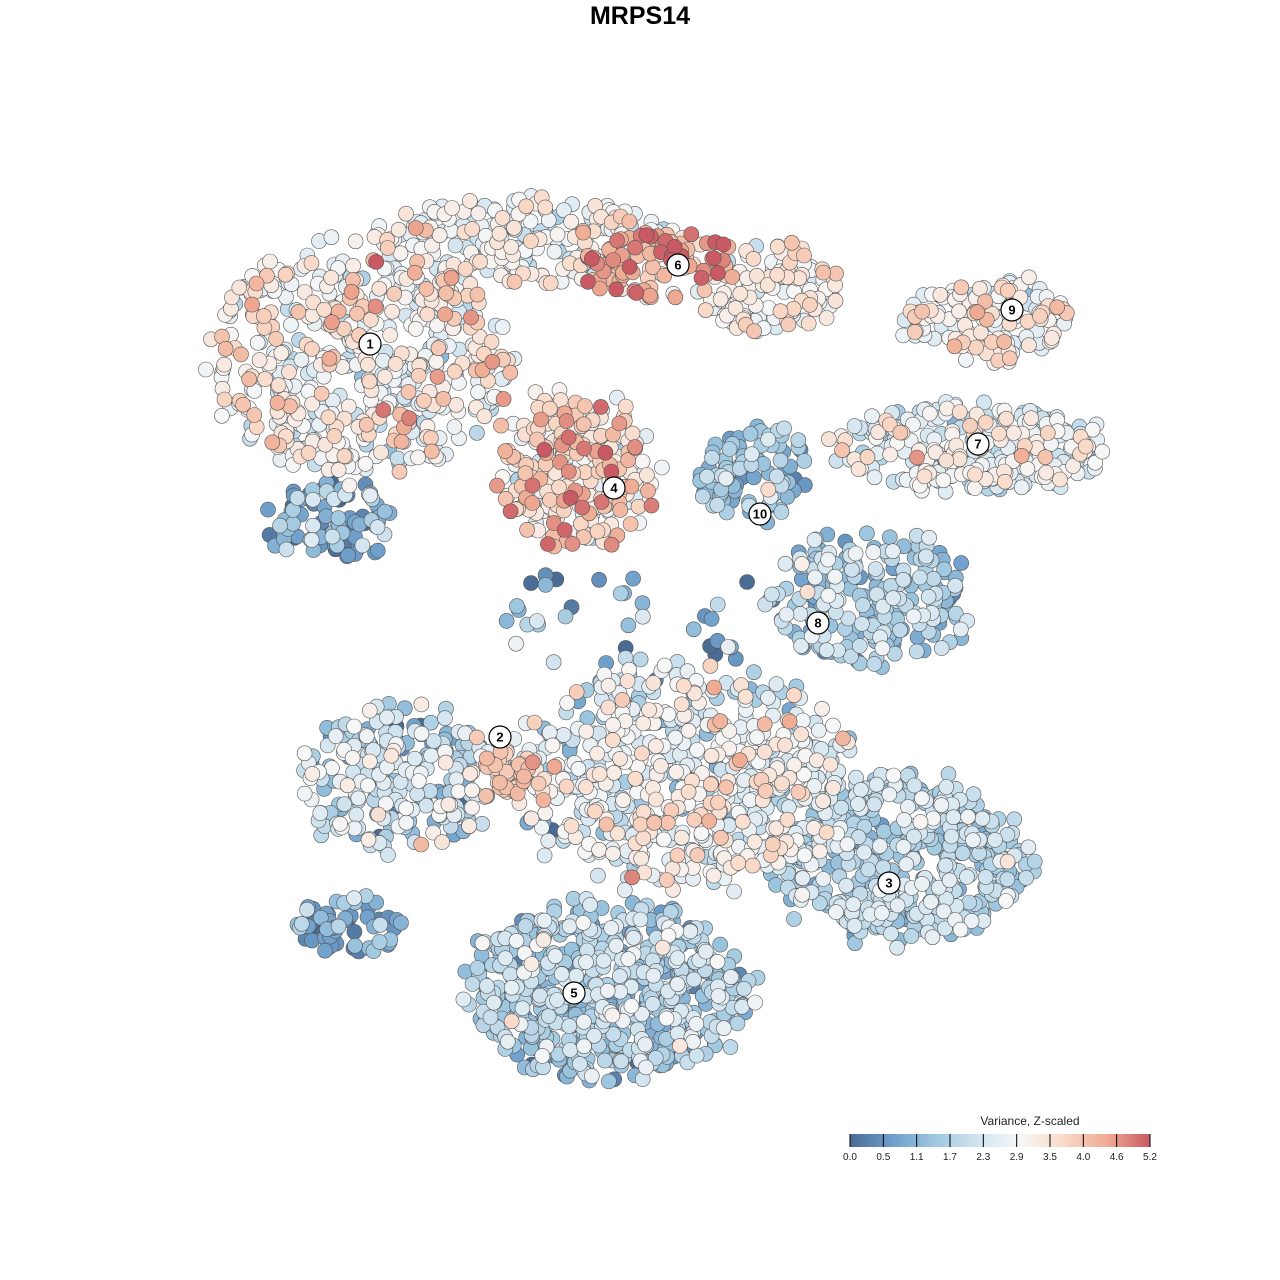  Describe the element at coordinates (1017, 1157) in the screenshot. I see `colorbar-tick-label: 2.9` at that location.